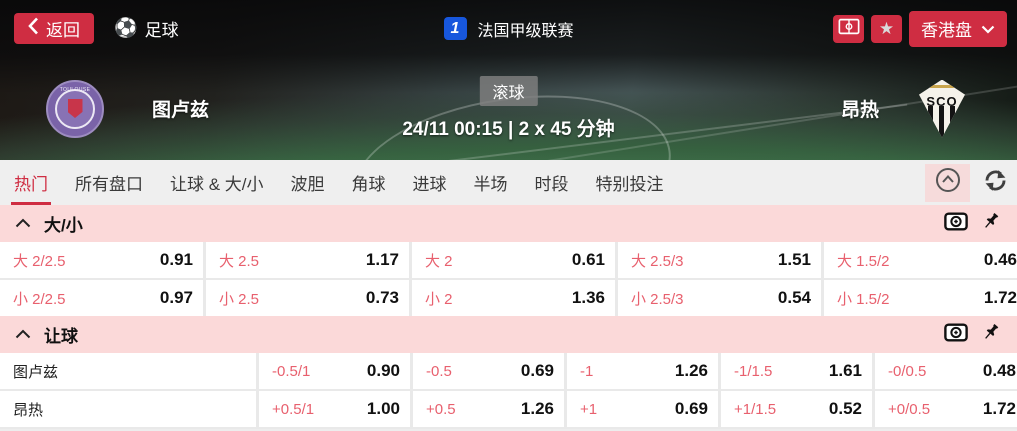 The height and width of the screenshot is (431, 1017). I want to click on odds-label: +1/1.5, so click(755, 409).